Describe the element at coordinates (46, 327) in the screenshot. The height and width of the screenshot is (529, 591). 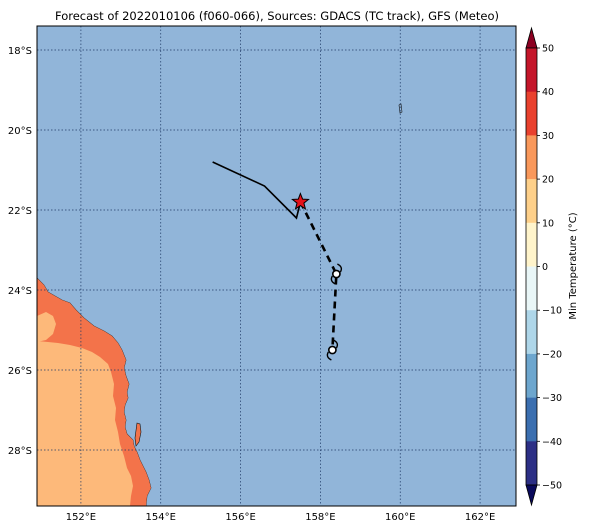
I see `peninsula-warm-zone` at that location.